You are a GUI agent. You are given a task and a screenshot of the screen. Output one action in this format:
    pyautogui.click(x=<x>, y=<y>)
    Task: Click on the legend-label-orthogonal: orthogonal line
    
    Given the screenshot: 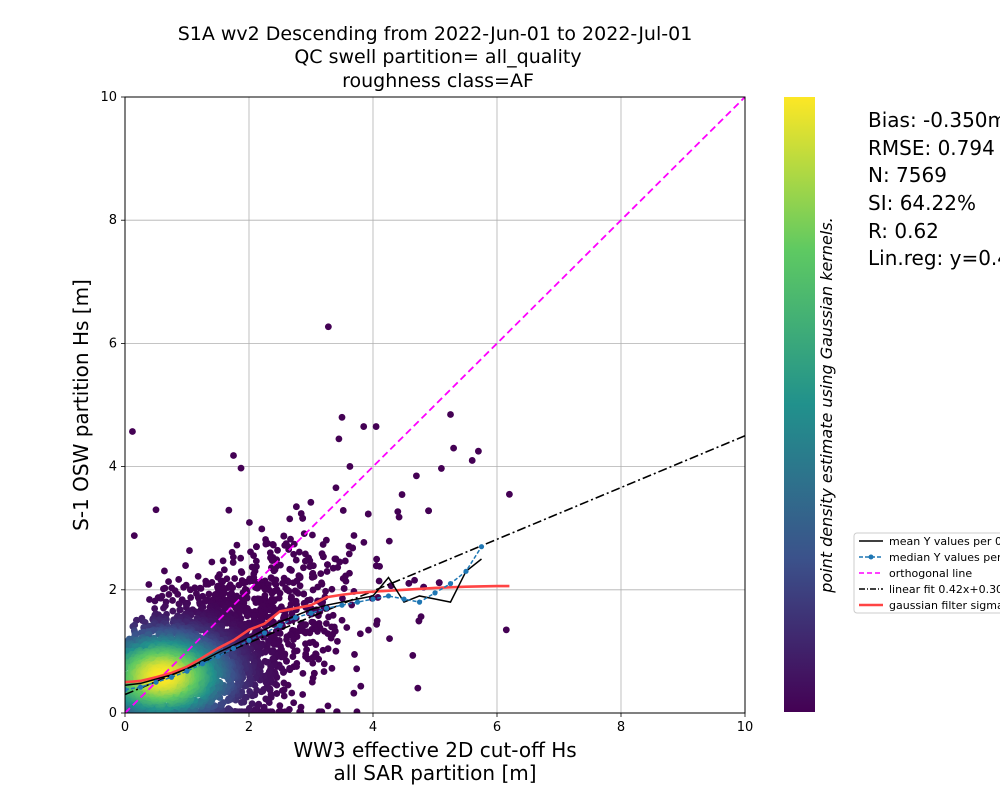 What is the action you would take?
    pyautogui.click(x=930, y=573)
    